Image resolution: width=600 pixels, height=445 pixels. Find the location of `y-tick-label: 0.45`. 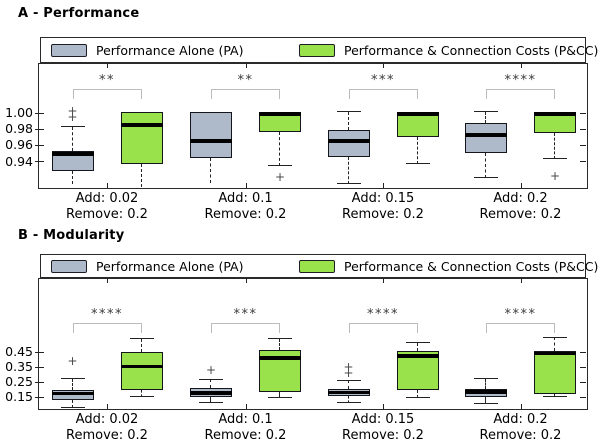

y-tick-label: 0.45 is located at coordinates (19, 352).